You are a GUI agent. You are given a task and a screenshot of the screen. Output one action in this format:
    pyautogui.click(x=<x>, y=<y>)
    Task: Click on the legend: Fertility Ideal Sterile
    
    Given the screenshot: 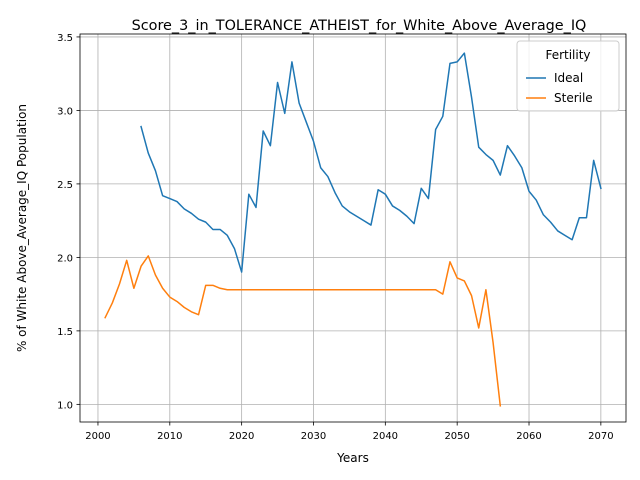 What is the action you would take?
    pyautogui.click(x=568, y=76)
    